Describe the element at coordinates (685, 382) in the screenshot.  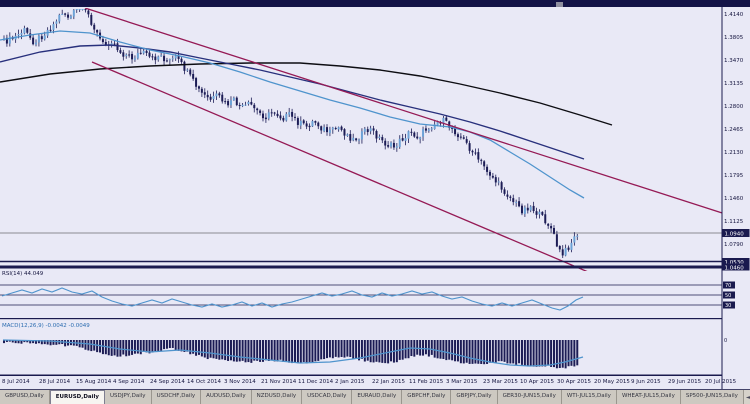
I see `date-tick-label: 29 Jun 2015` at that location.